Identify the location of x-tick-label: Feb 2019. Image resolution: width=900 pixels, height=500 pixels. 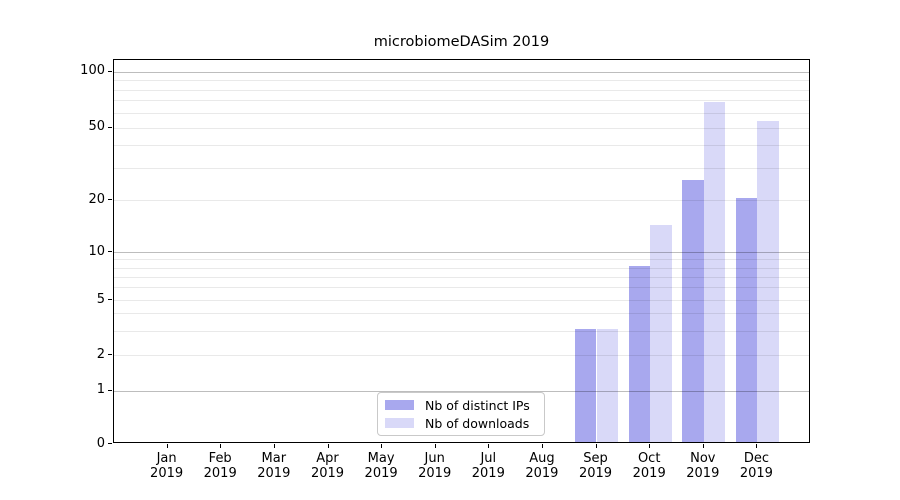
(220, 466).